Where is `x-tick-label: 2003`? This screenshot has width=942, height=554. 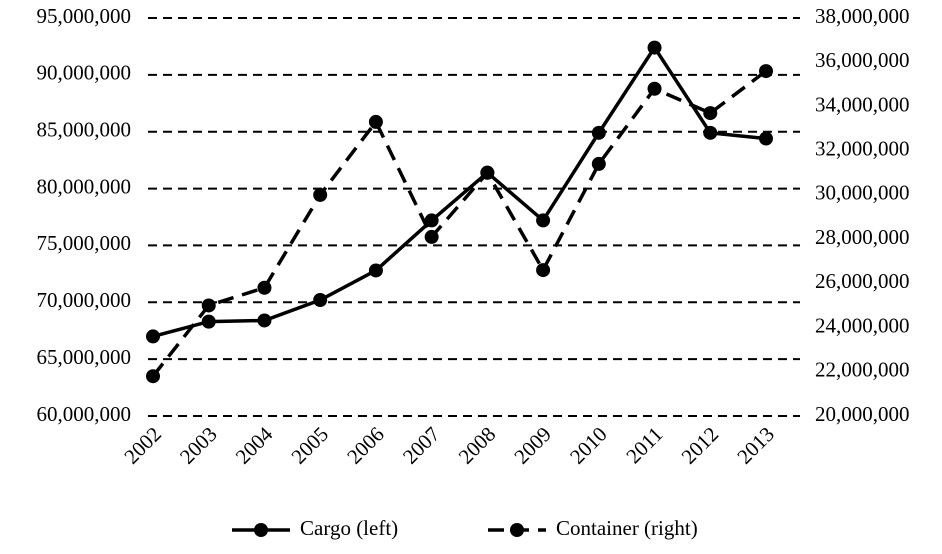 x-tick-label: 2003 is located at coordinates (198, 445).